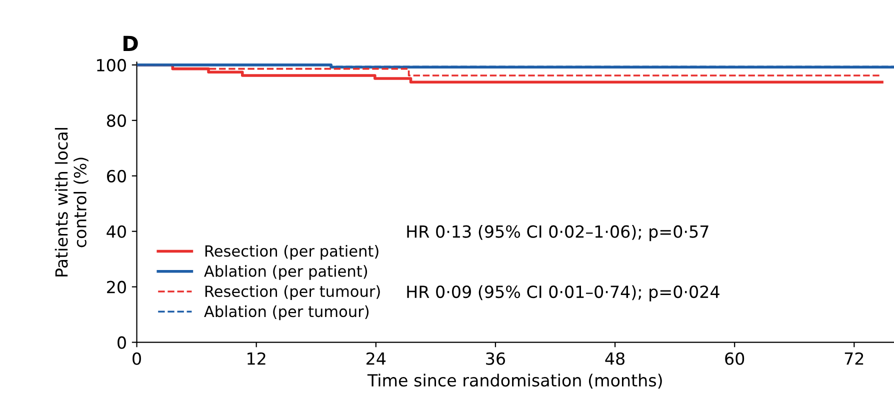 This screenshot has width=894, height=420. What do you see at coordinates (71, 202) in the screenshot?
I see `y-axis-title: Patients with local control (%)` at bounding box center [71, 202].